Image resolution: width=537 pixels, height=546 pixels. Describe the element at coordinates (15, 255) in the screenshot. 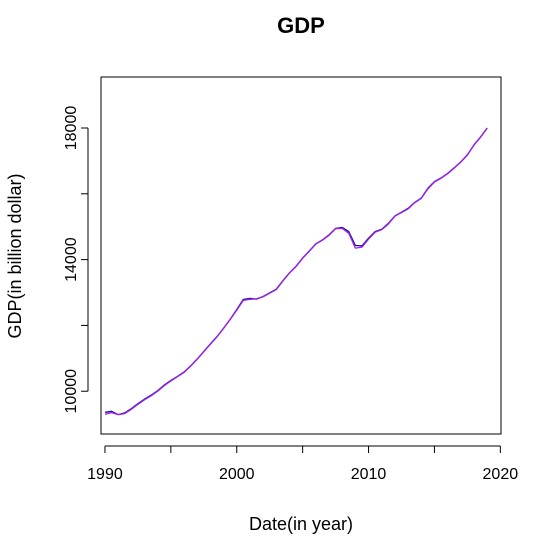

I see `y-axis-label: GDP(in billion dollar)` at that location.